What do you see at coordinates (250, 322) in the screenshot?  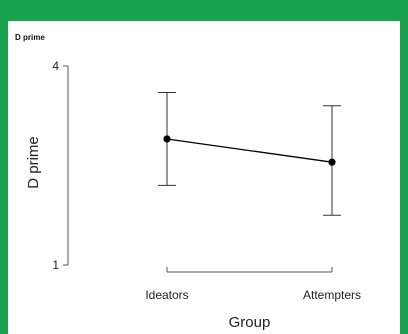 I see `x-axis-title: Group` at bounding box center [250, 322].